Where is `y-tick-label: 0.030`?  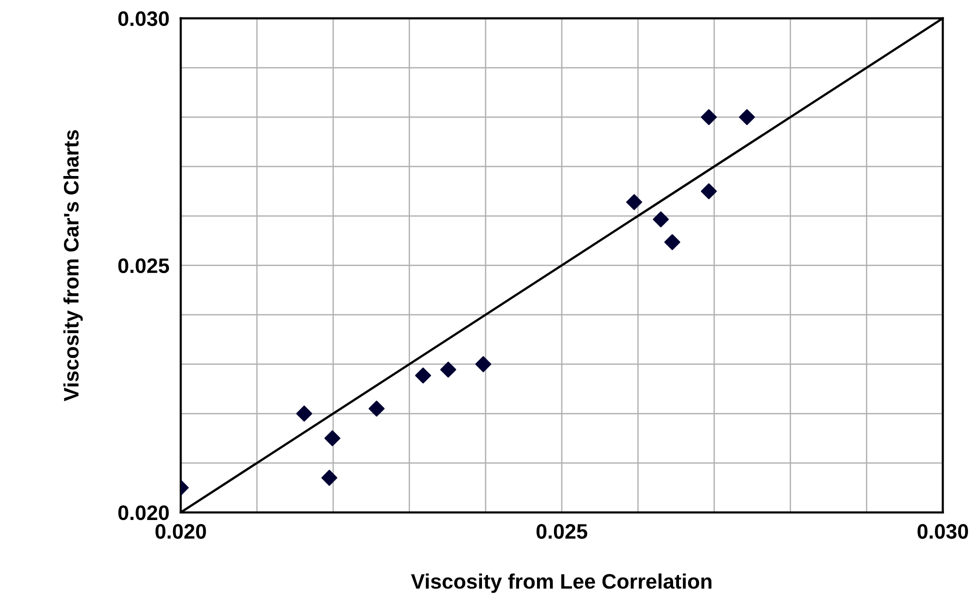 y-tick-label: 0.030 is located at coordinates (143, 18).